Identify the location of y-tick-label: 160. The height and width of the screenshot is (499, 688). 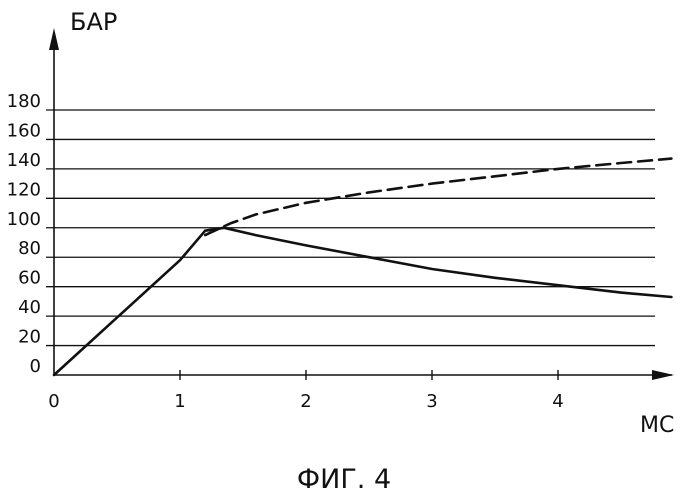
(24, 130).